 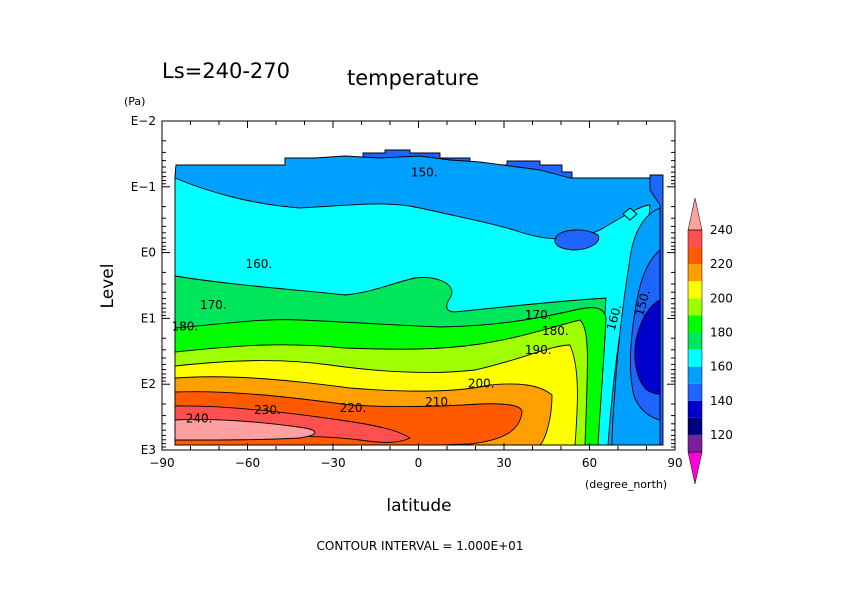 I want to click on y-tick-label: E0, so click(x=148, y=253).